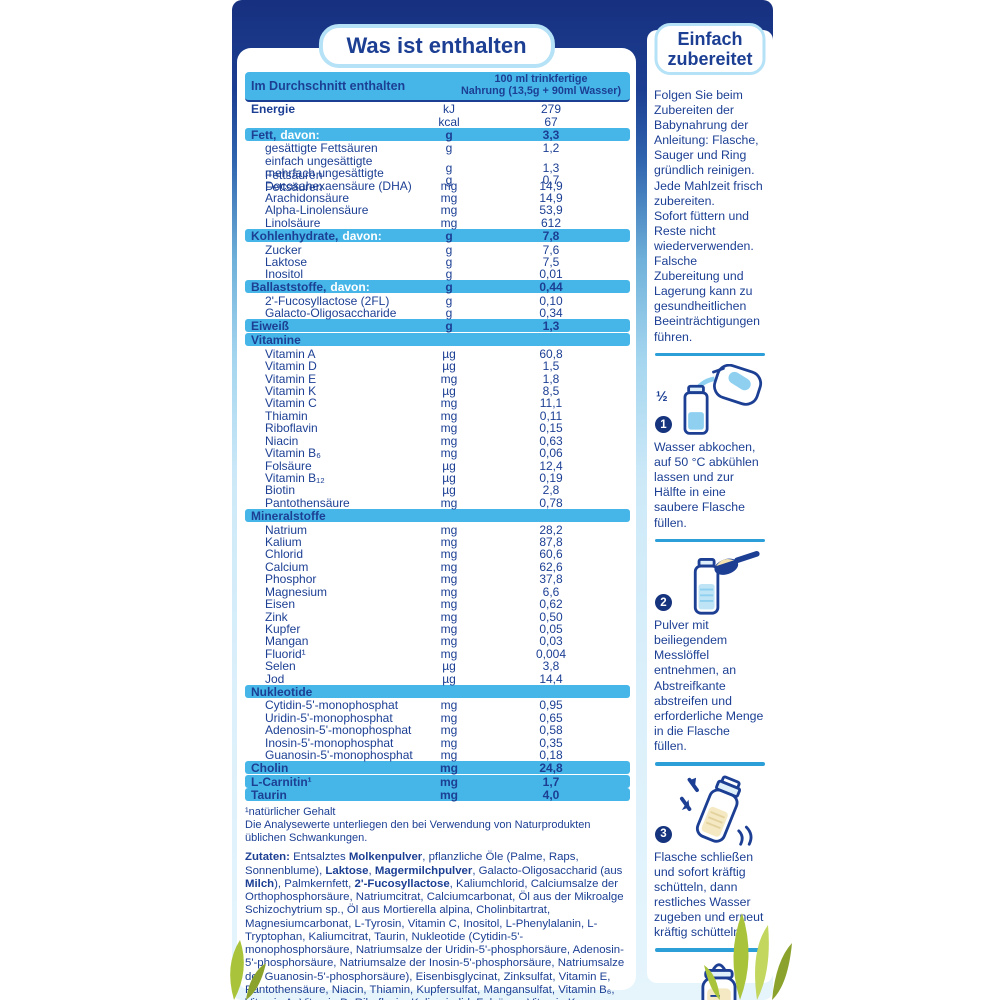  I want to click on nutrient-value: 612, so click(551, 222).